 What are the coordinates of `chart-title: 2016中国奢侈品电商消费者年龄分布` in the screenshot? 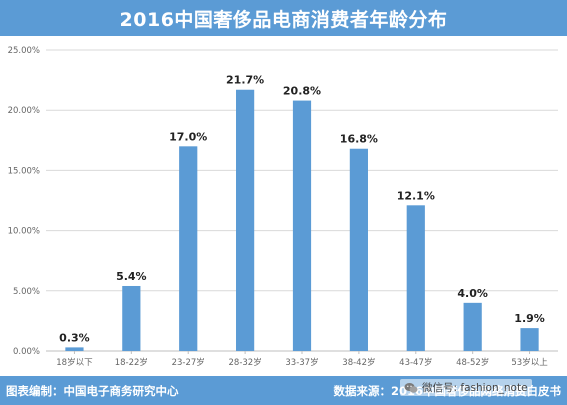 It's located at (283, 19).